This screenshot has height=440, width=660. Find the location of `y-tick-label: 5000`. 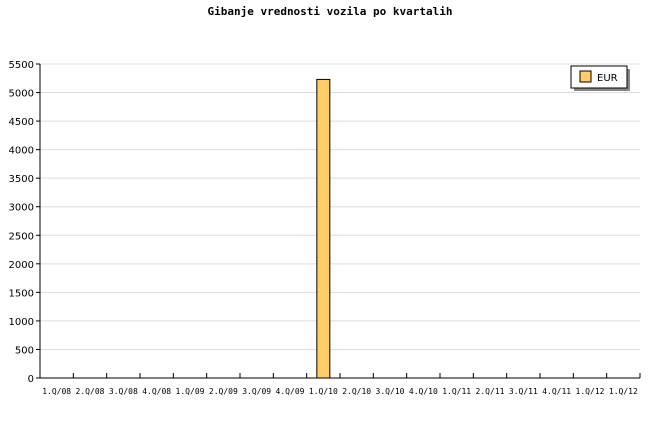

y-tick-label: 5000 is located at coordinates (21, 94).